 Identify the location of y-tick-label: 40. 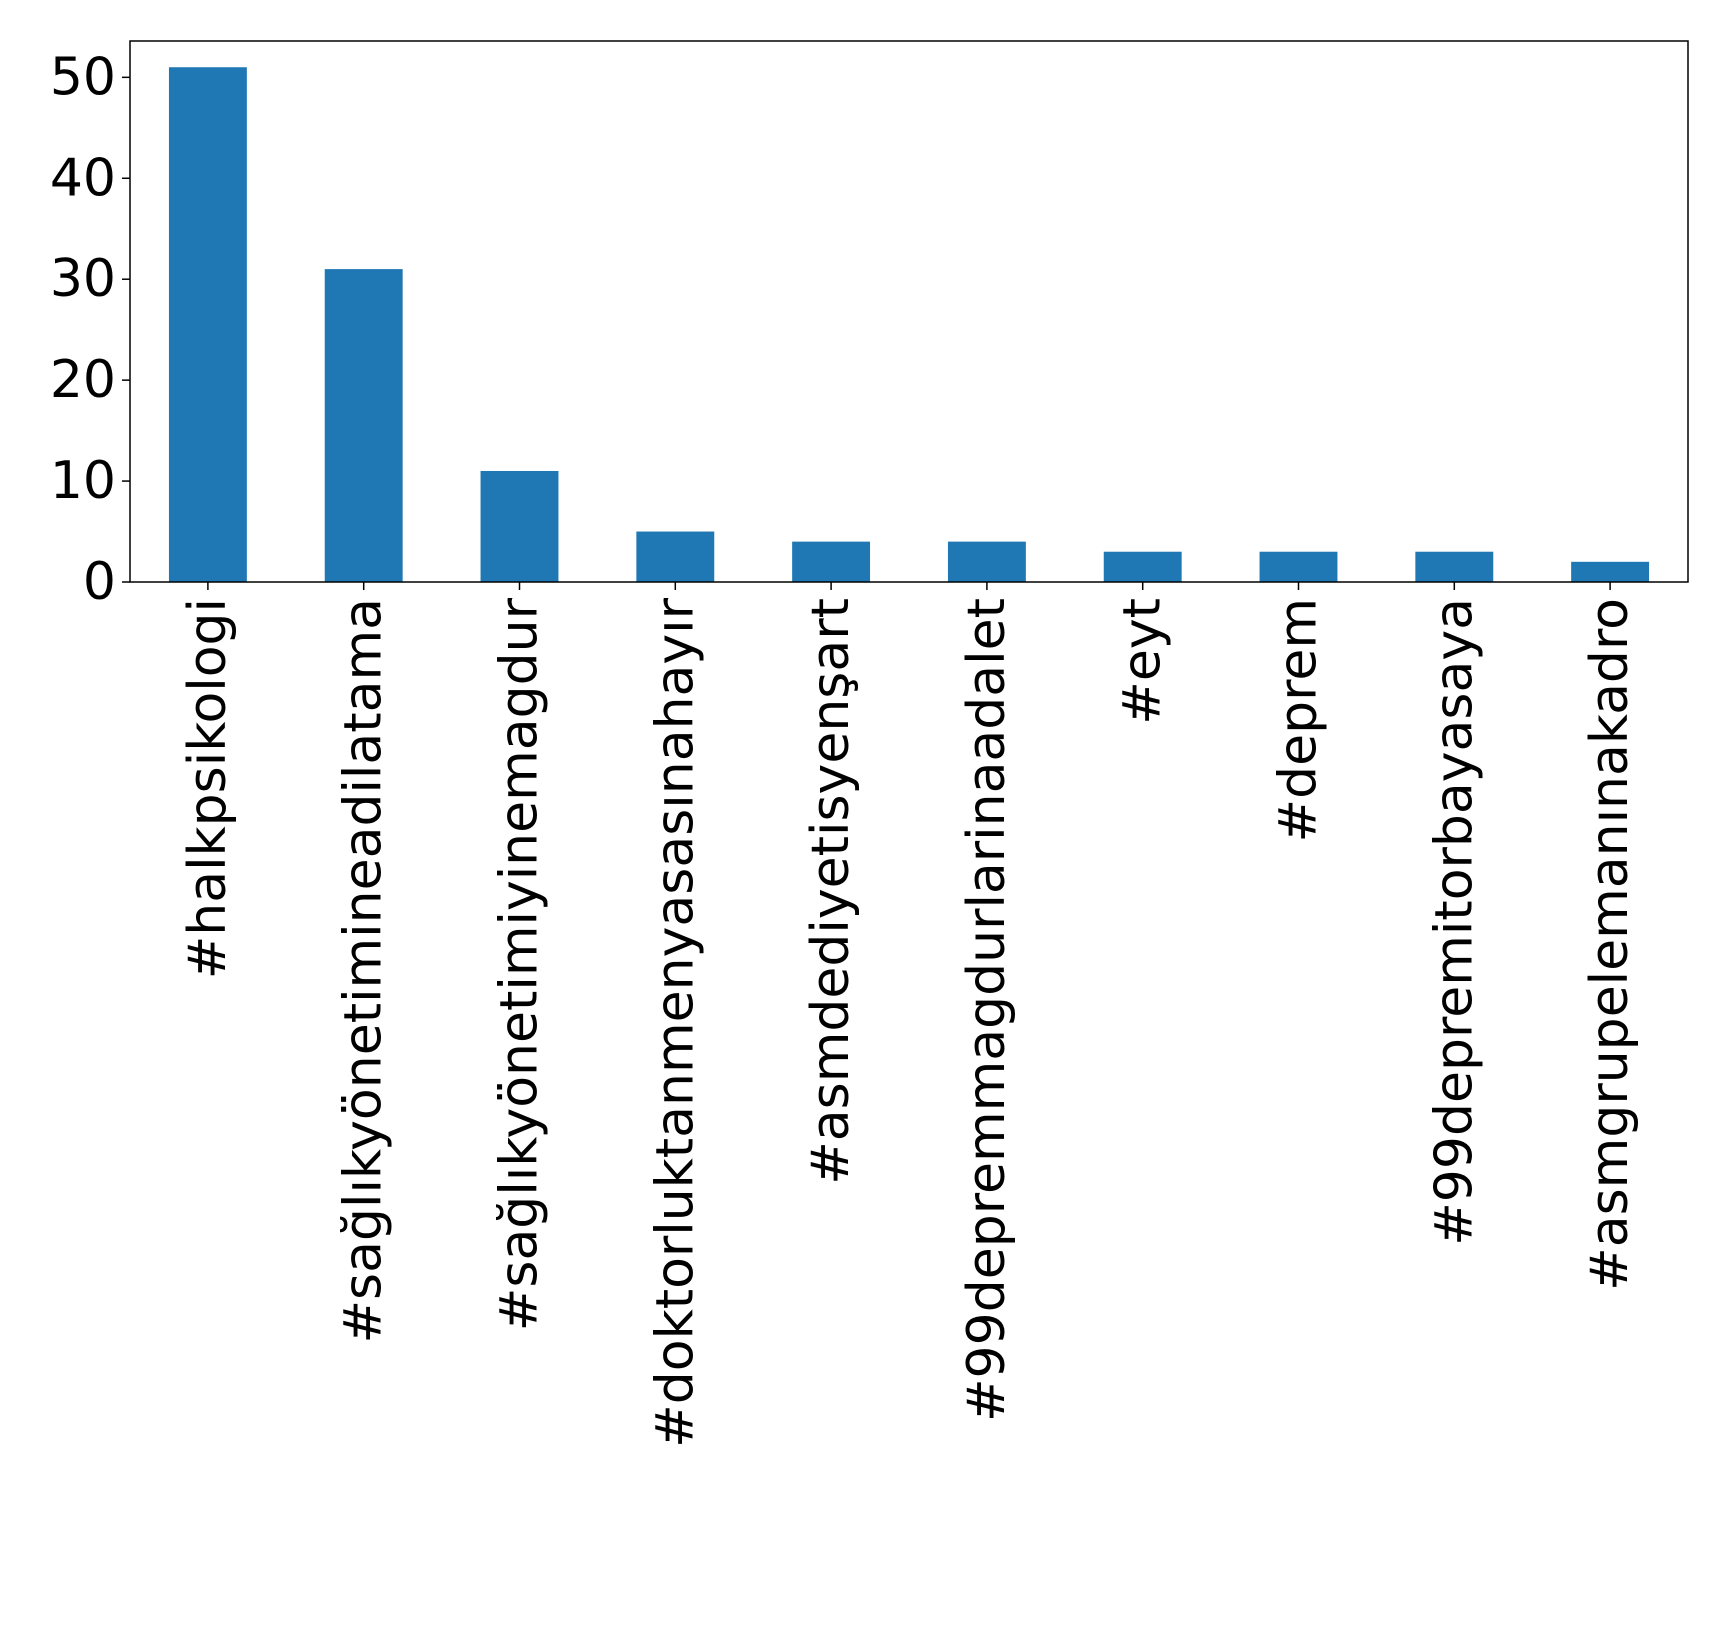
(83, 178).